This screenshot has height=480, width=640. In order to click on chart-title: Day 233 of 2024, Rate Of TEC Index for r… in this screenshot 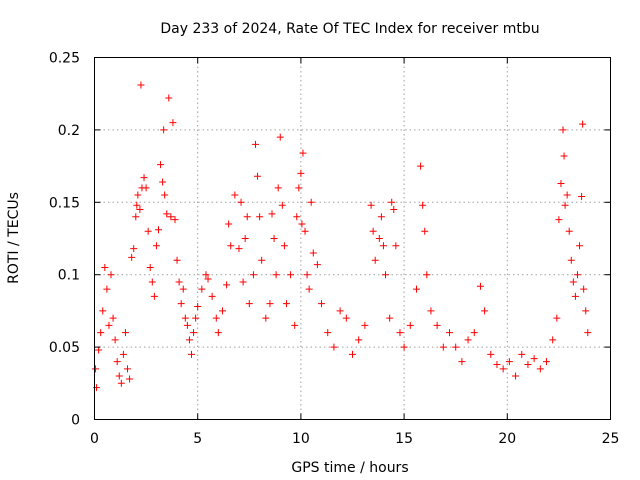, I will do `click(349, 29)`.